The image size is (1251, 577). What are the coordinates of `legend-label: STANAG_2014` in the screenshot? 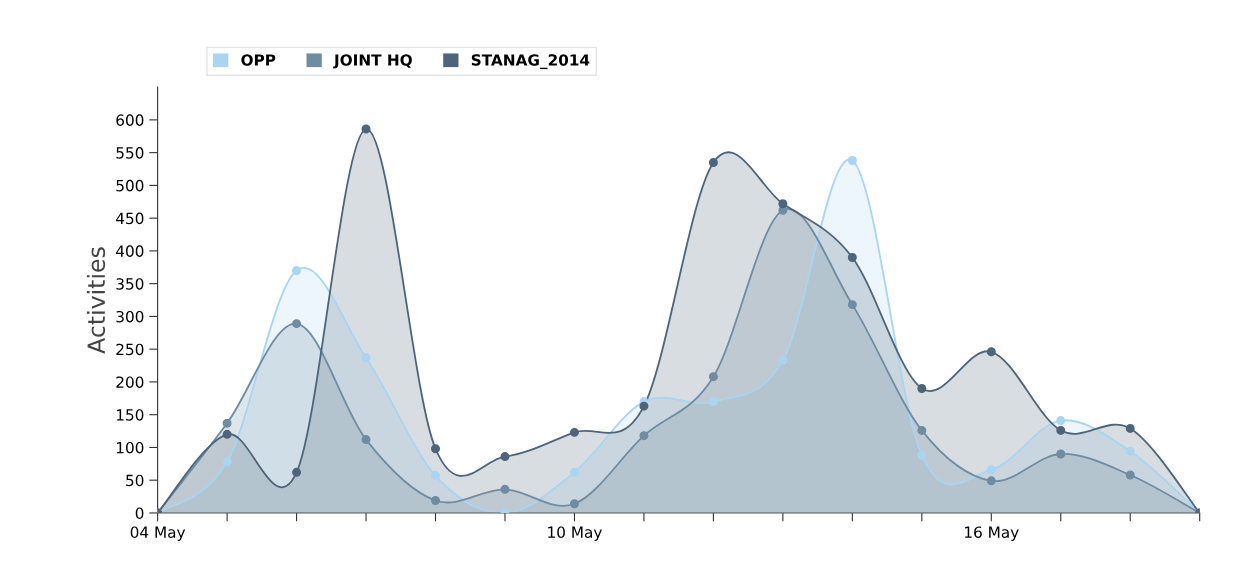 It's located at (530, 62).